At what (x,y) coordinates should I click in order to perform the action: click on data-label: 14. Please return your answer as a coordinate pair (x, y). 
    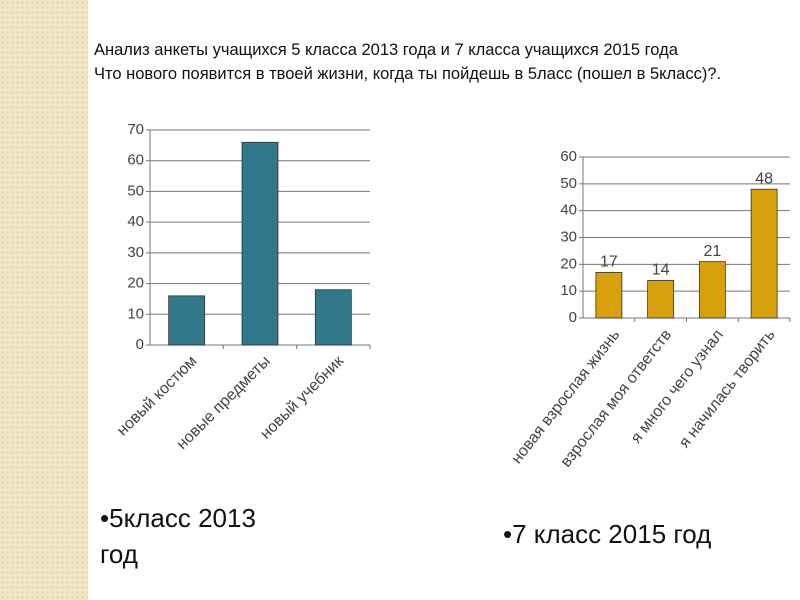
    Looking at the image, I should click on (661, 270).